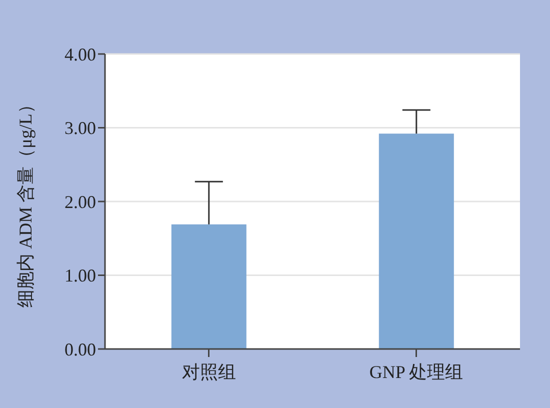 The height and width of the screenshot is (408, 550). I want to click on y-tick-label: 3.00, so click(80, 128).